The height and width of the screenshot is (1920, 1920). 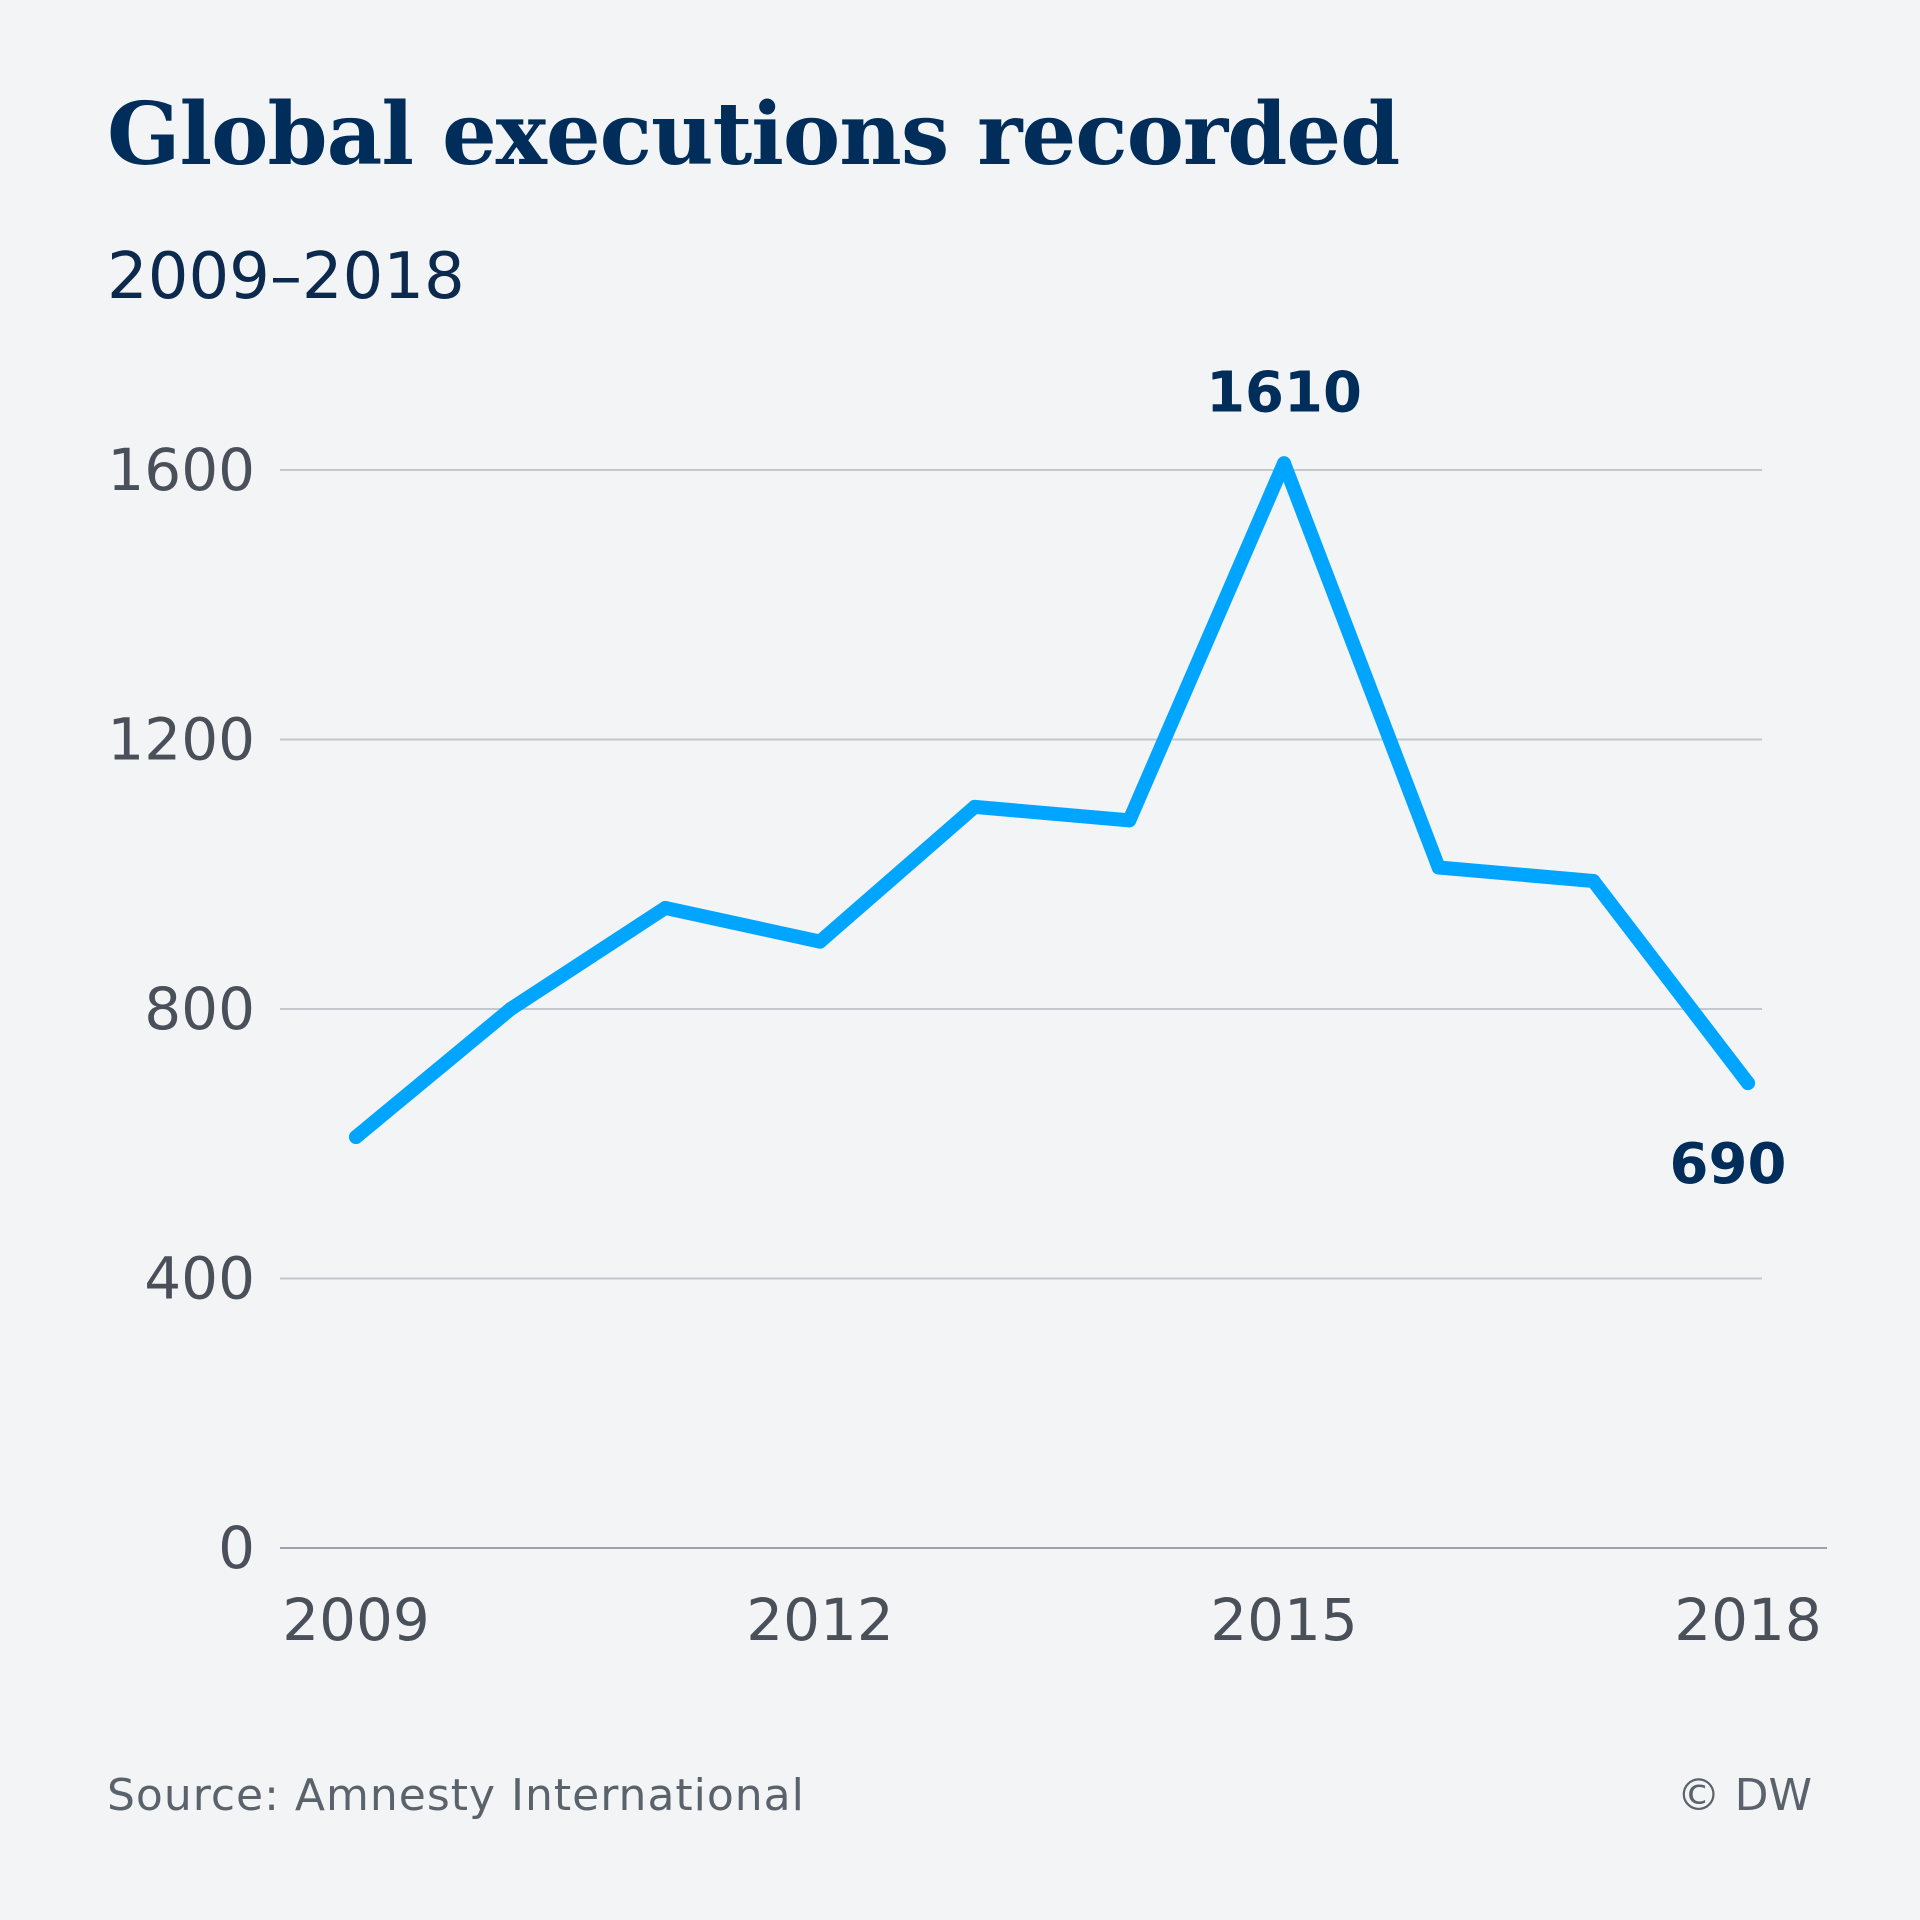 I want to click on dw-credit: © DW, so click(x=1744, y=1795).